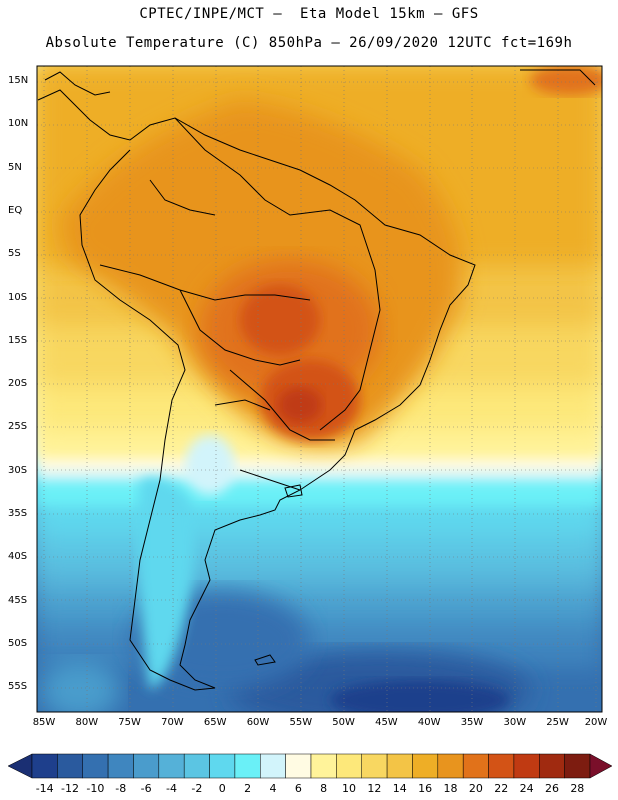  I want to click on lat-label: 10S, so click(18, 297).